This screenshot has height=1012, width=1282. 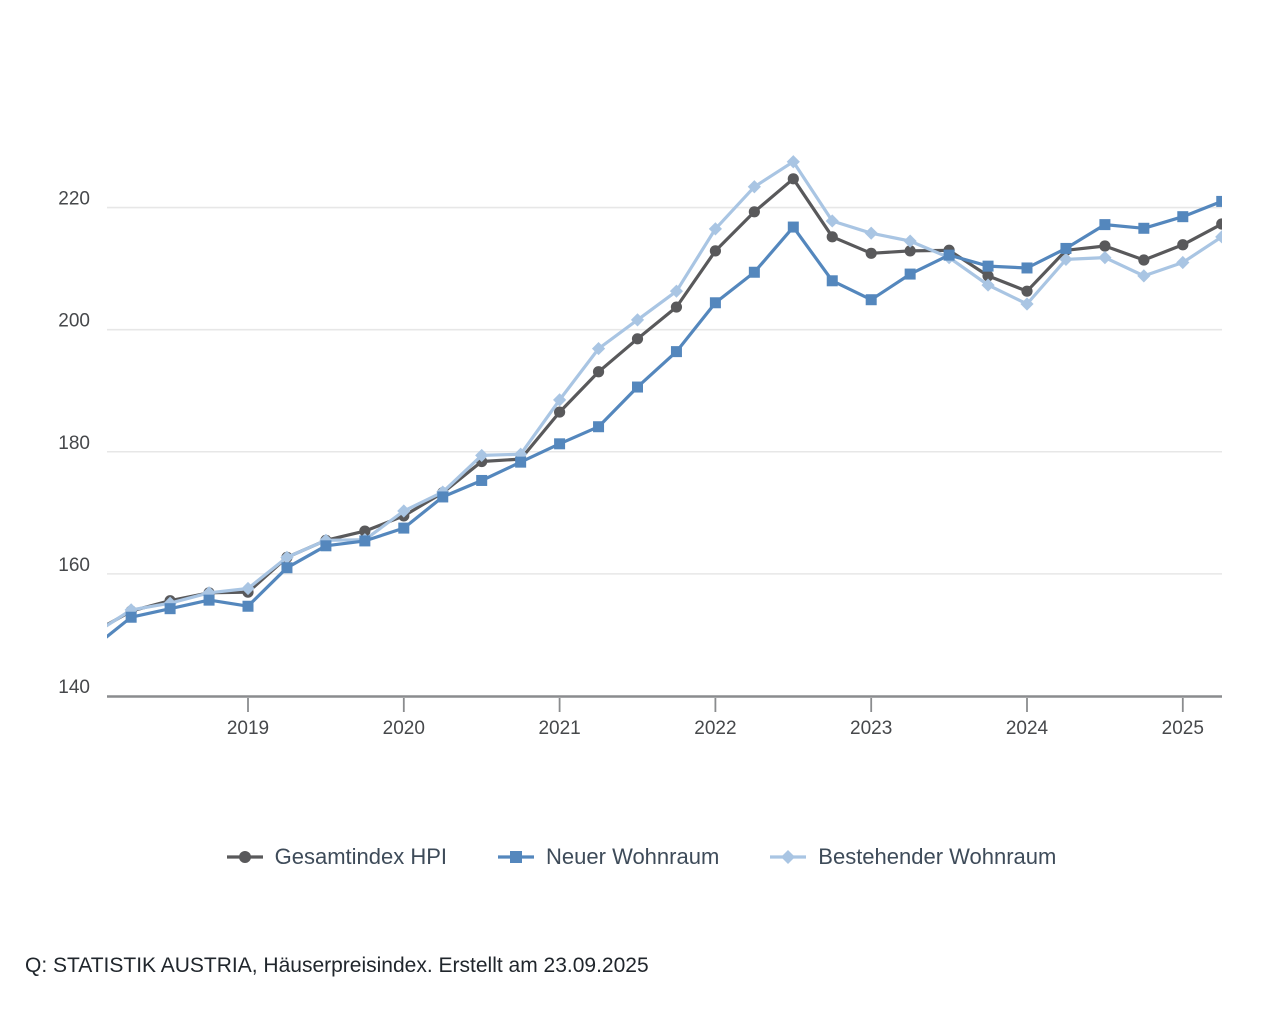 I want to click on y-axis-label: 200, so click(x=74, y=321).